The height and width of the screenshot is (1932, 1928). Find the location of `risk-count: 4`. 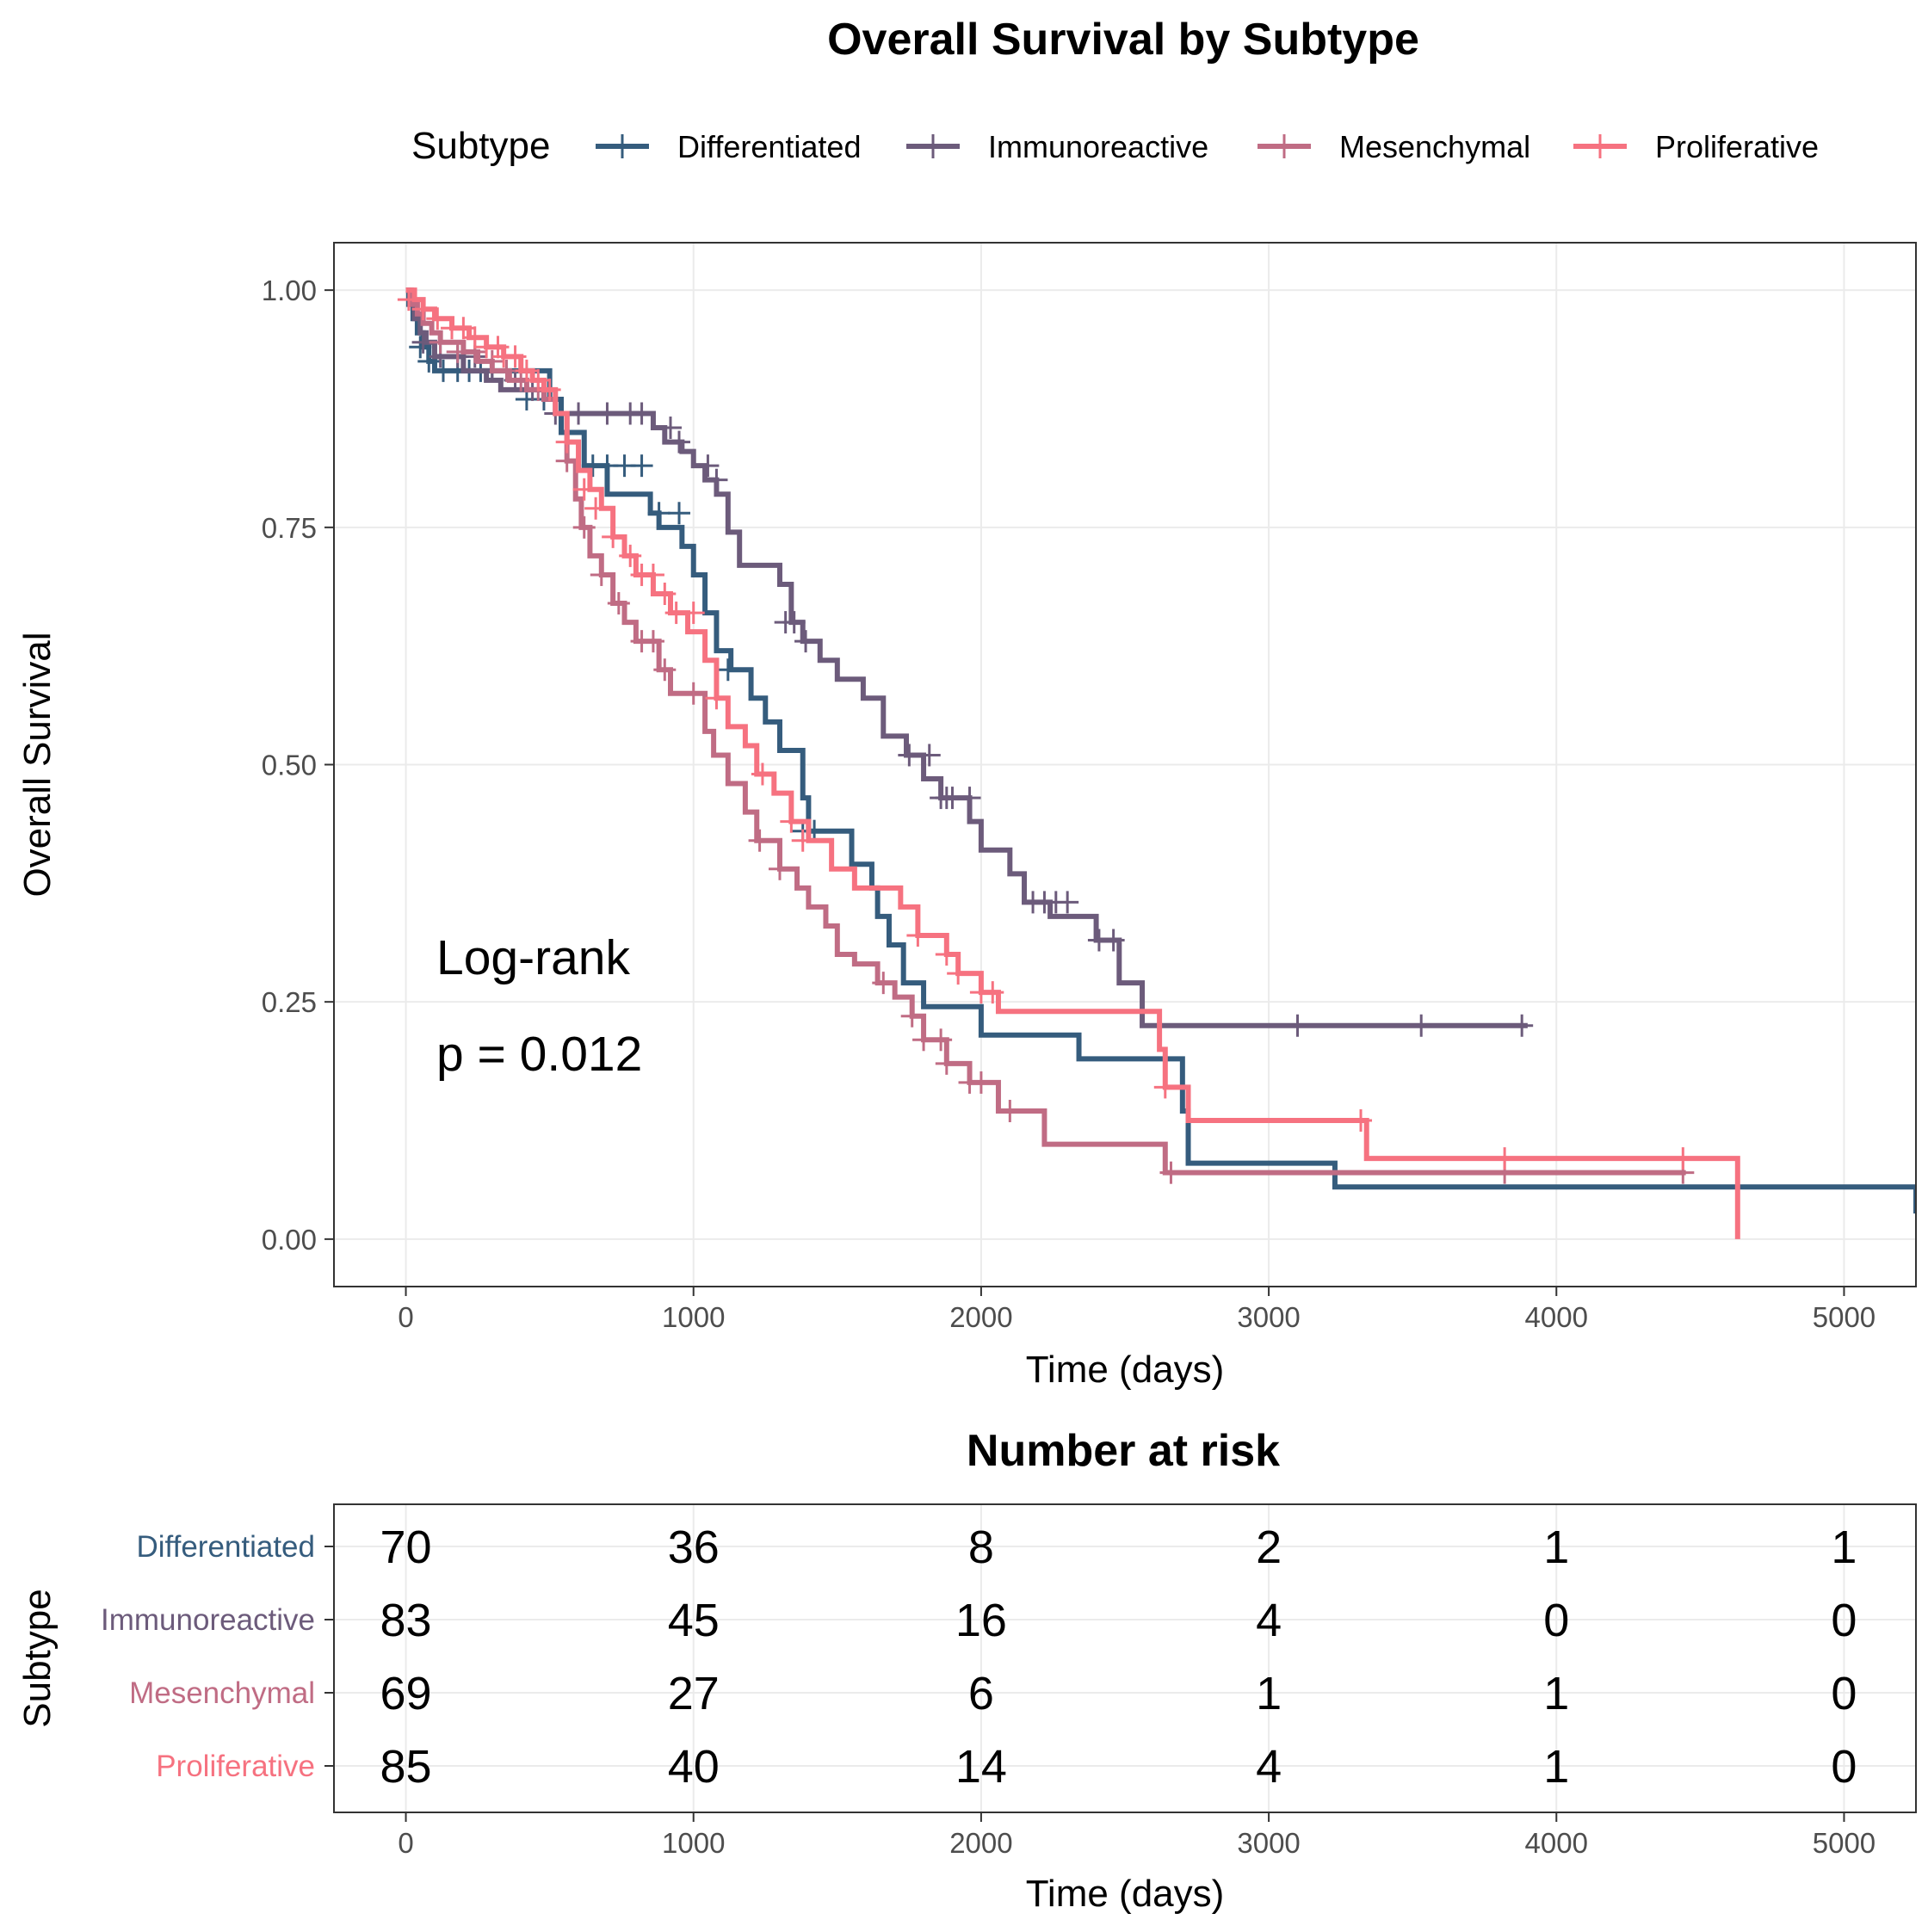

risk-count: 4 is located at coordinates (1269, 1620).